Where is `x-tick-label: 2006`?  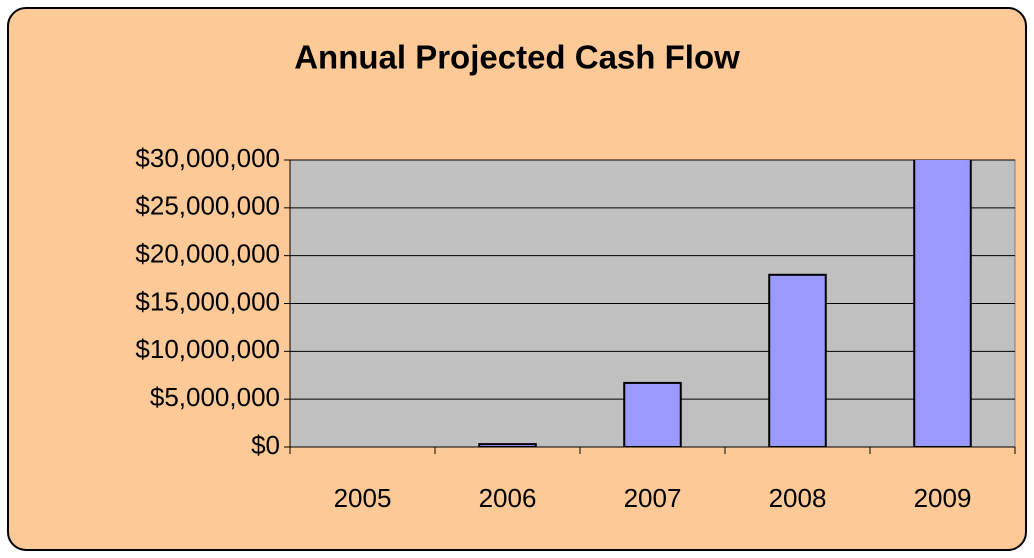
x-tick-label: 2006 is located at coordinates (508, 498).